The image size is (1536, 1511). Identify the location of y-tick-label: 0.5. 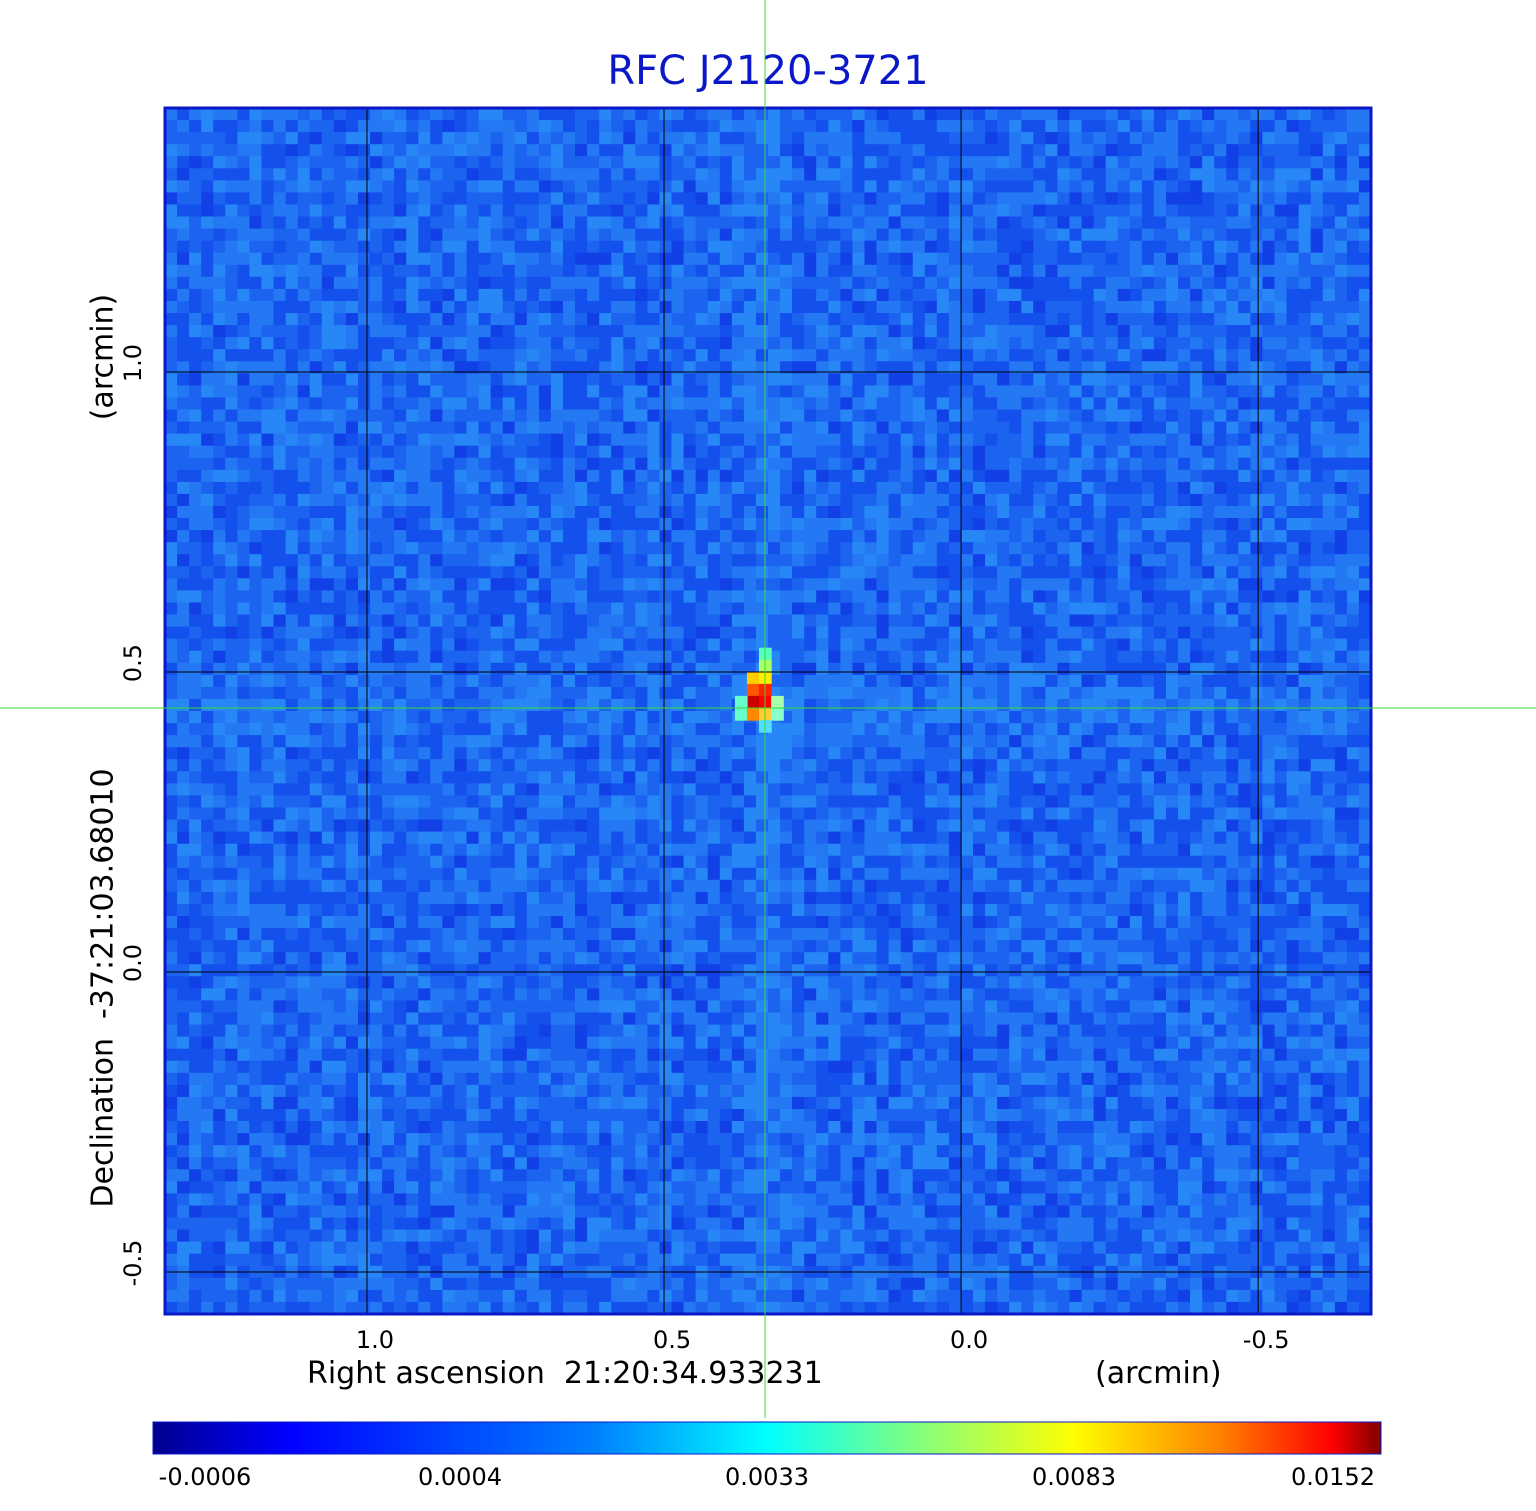
(133, 663).